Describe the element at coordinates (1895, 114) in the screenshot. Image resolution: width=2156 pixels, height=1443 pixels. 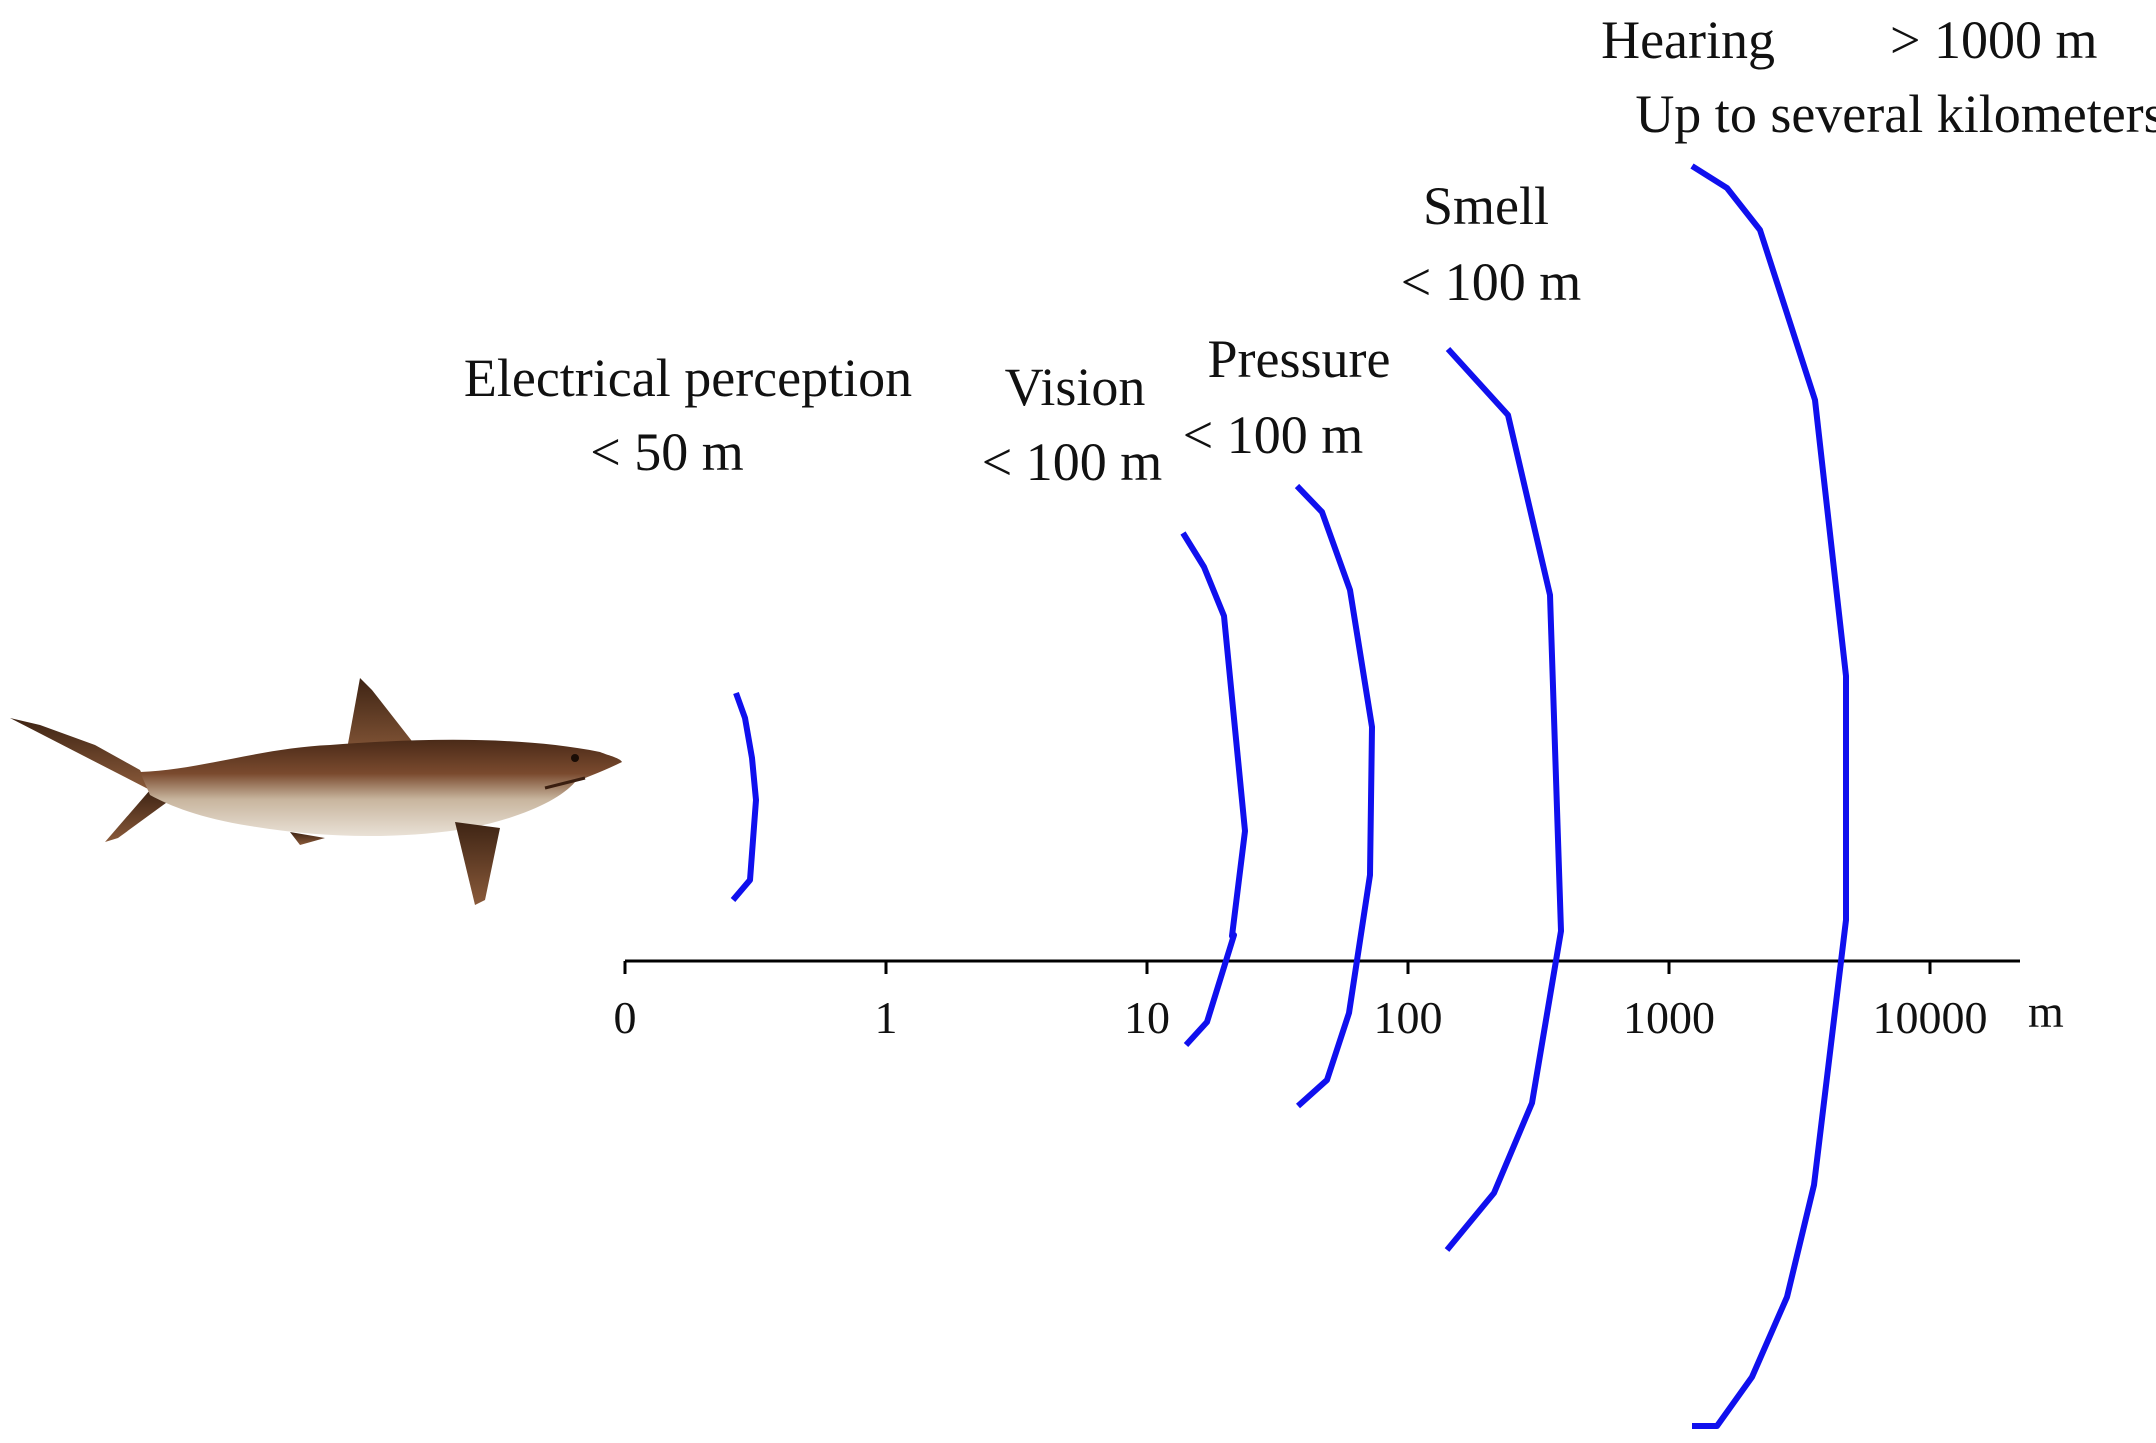
I see `hearing-note: Up to several kilometers` at that location.